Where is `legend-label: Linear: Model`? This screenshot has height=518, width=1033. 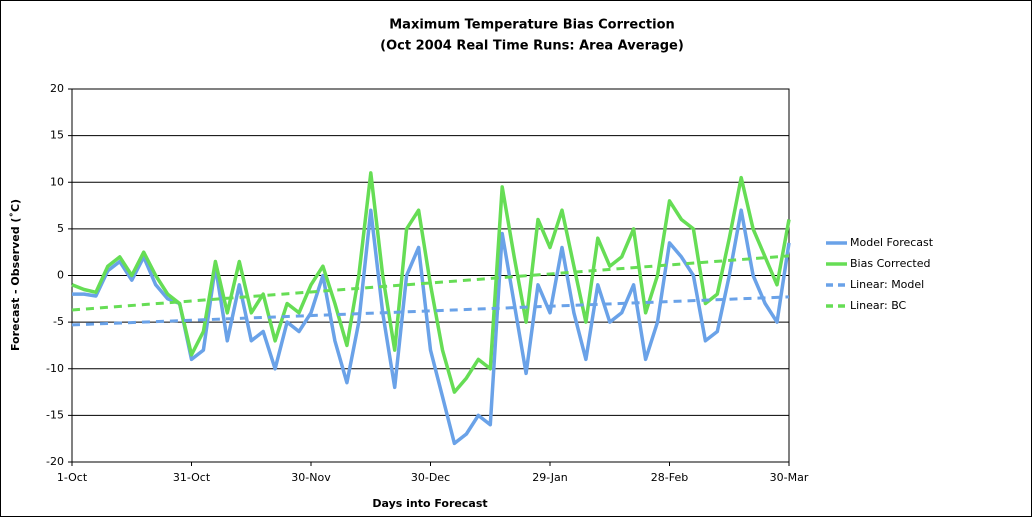
legend-label: Linear: Model is located at coordinates (887, 284).